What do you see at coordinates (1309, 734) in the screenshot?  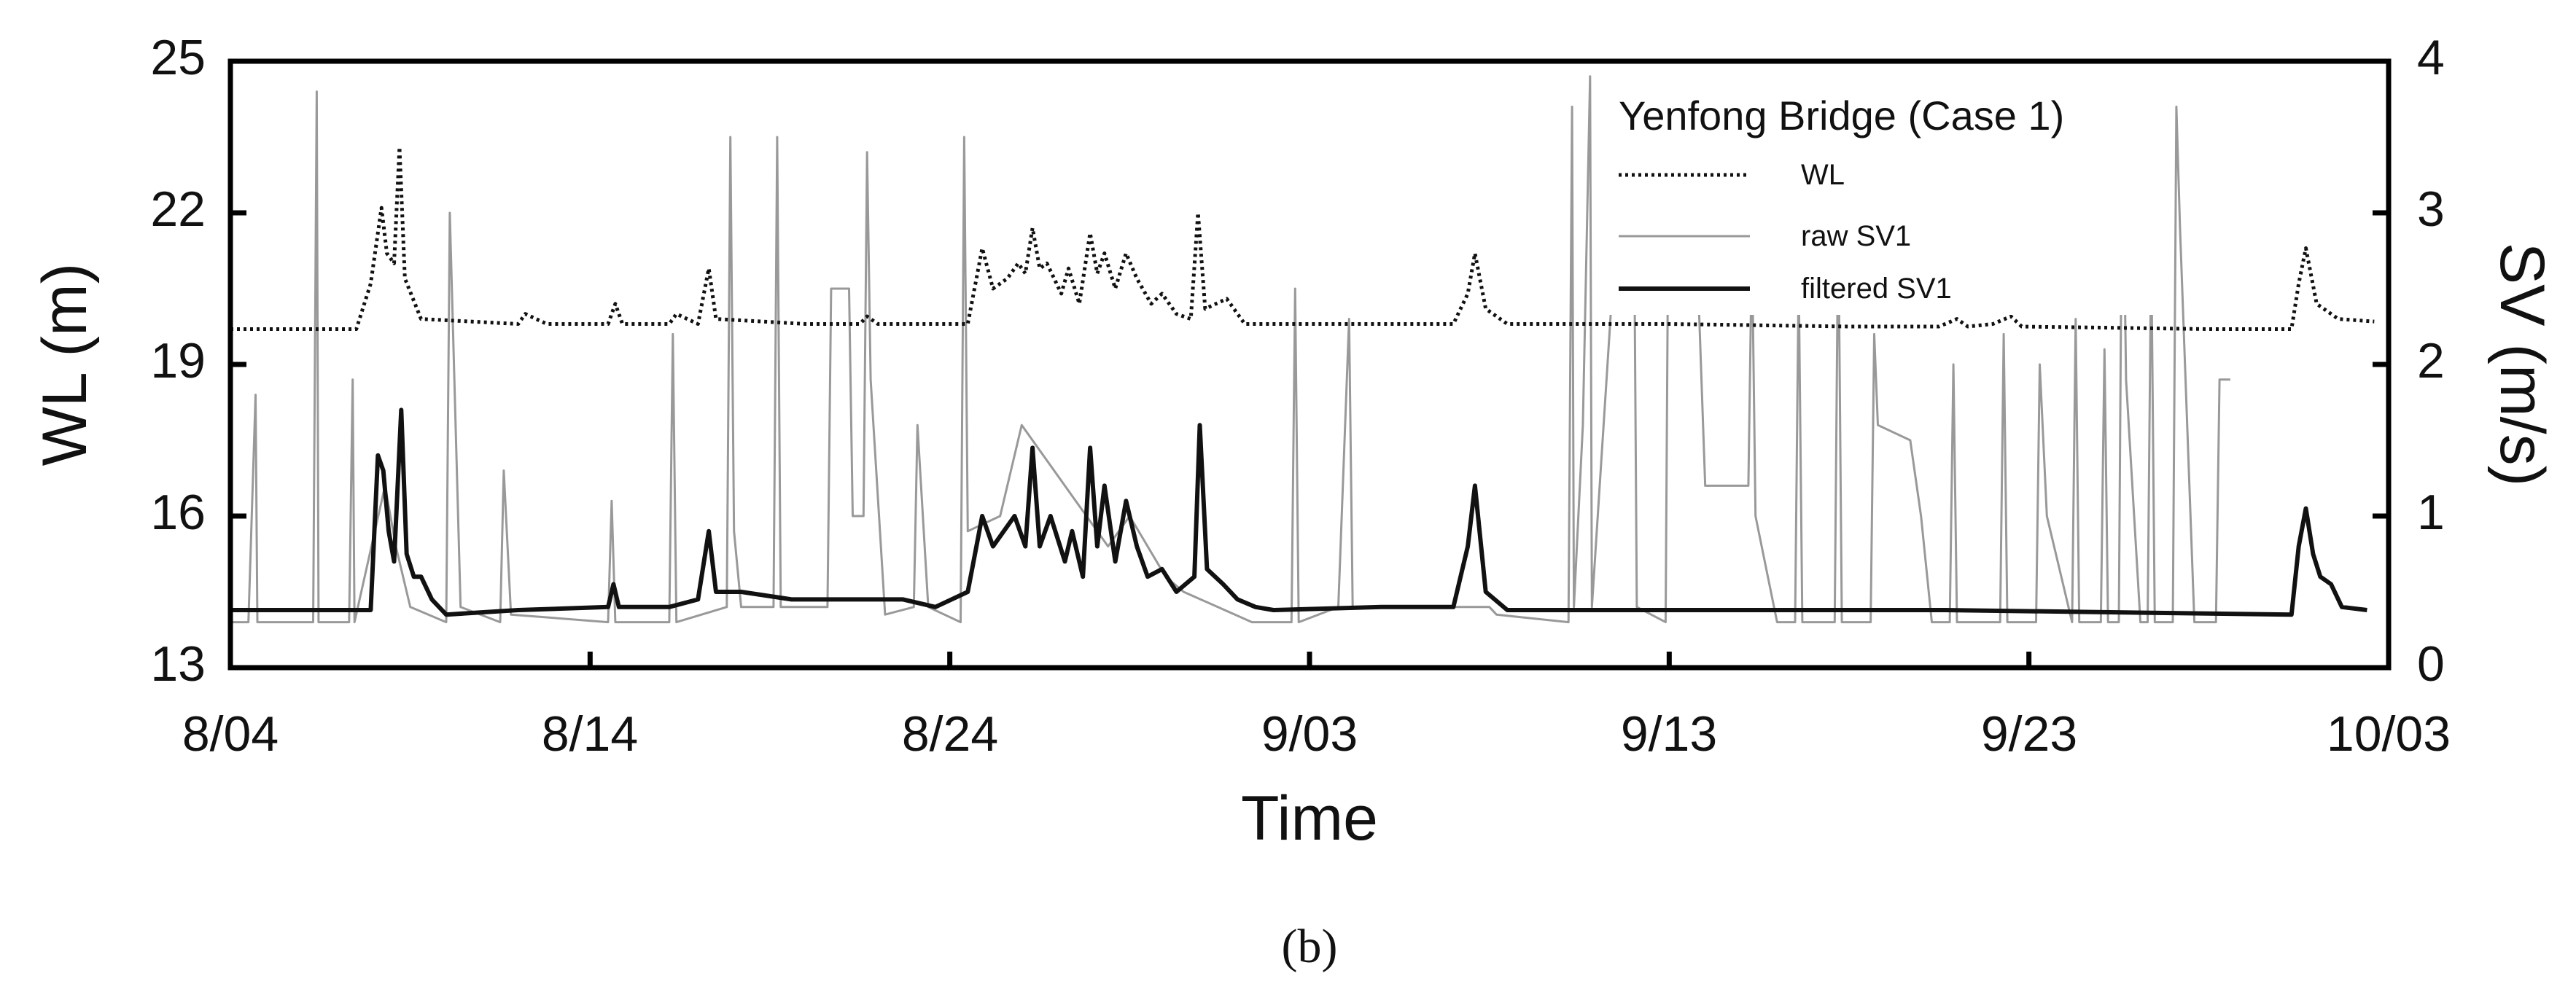 I see `x-tick-label: 9/03` at bounding box center [1309, 734].